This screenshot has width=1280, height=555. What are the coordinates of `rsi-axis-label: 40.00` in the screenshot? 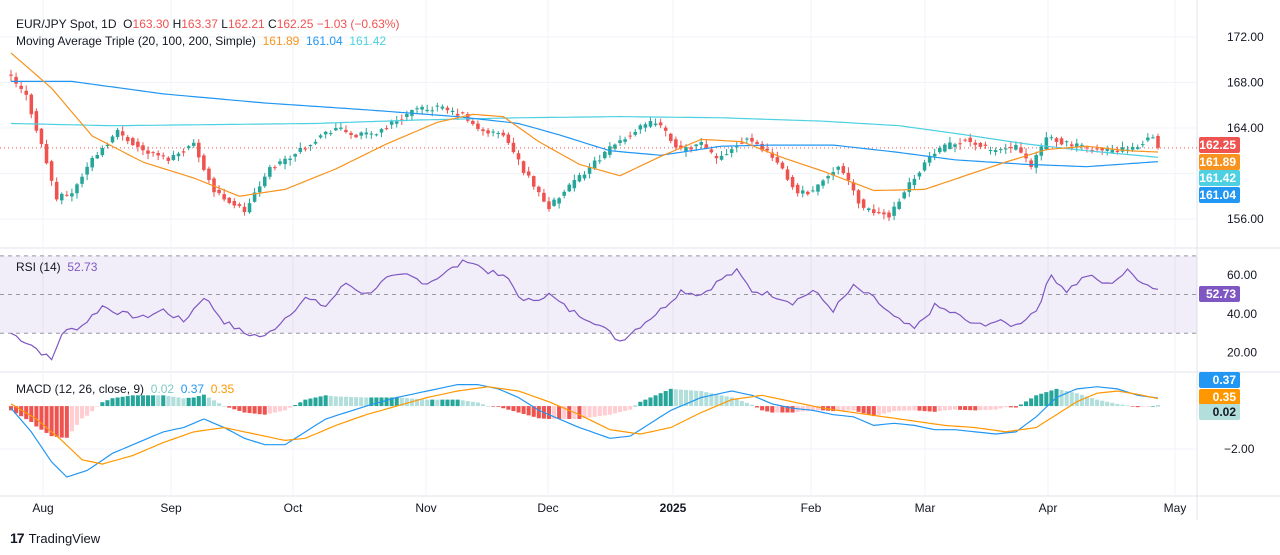 It's located at (1242, 314).